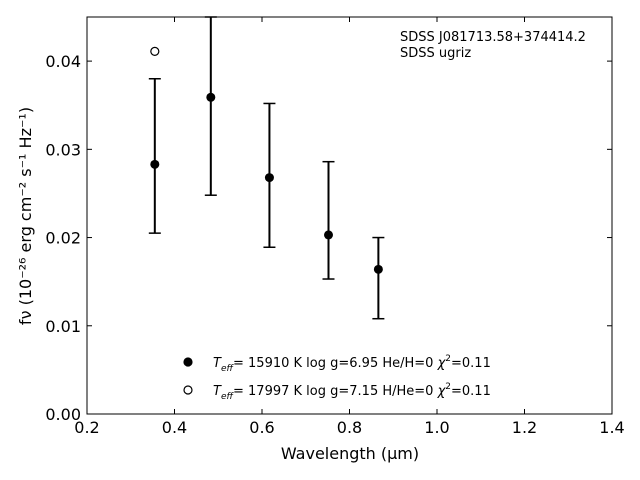 This screenshot has width=640, height=480. What do you see at coordinates (349, 427) in the screenshot?
I see `x-tick-label: 0.8` at bounding box center [349, 427].